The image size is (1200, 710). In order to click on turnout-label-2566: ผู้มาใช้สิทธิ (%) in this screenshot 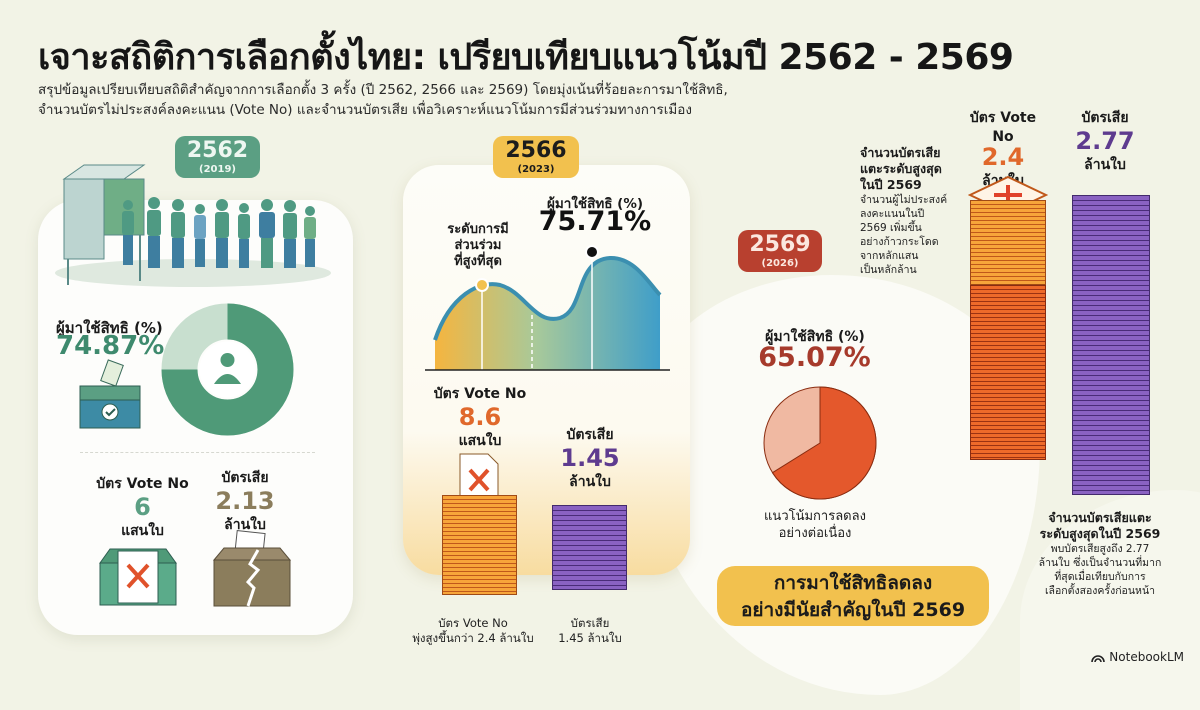, I will do `click(595, 204)`.